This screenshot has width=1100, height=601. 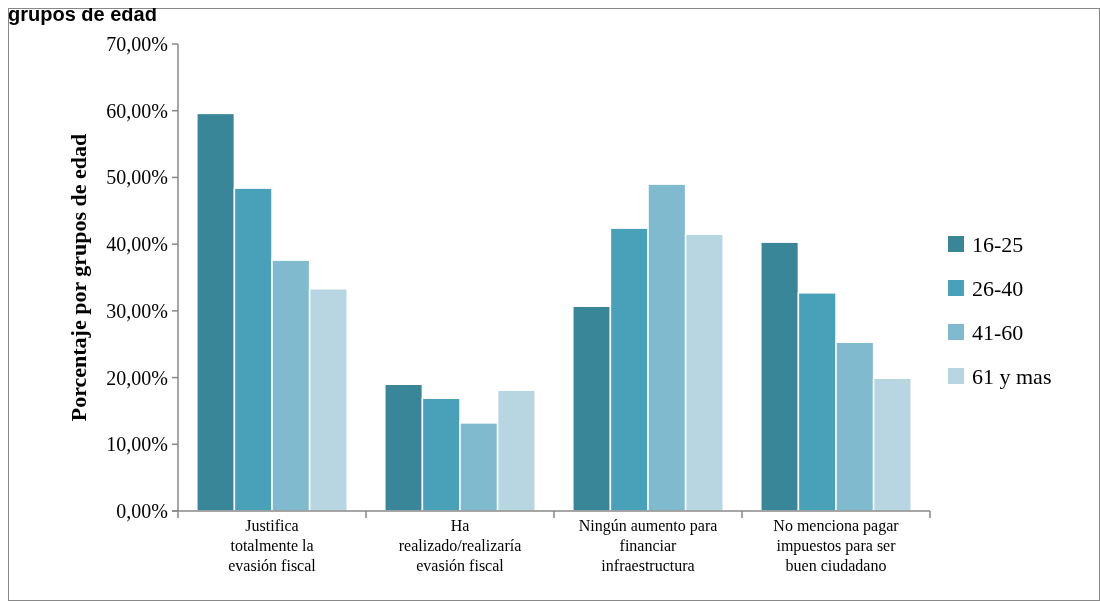 I want to click on x-tick-label: Ha realizado/realizaría evasión fiscal, so click(x=460, y=545).